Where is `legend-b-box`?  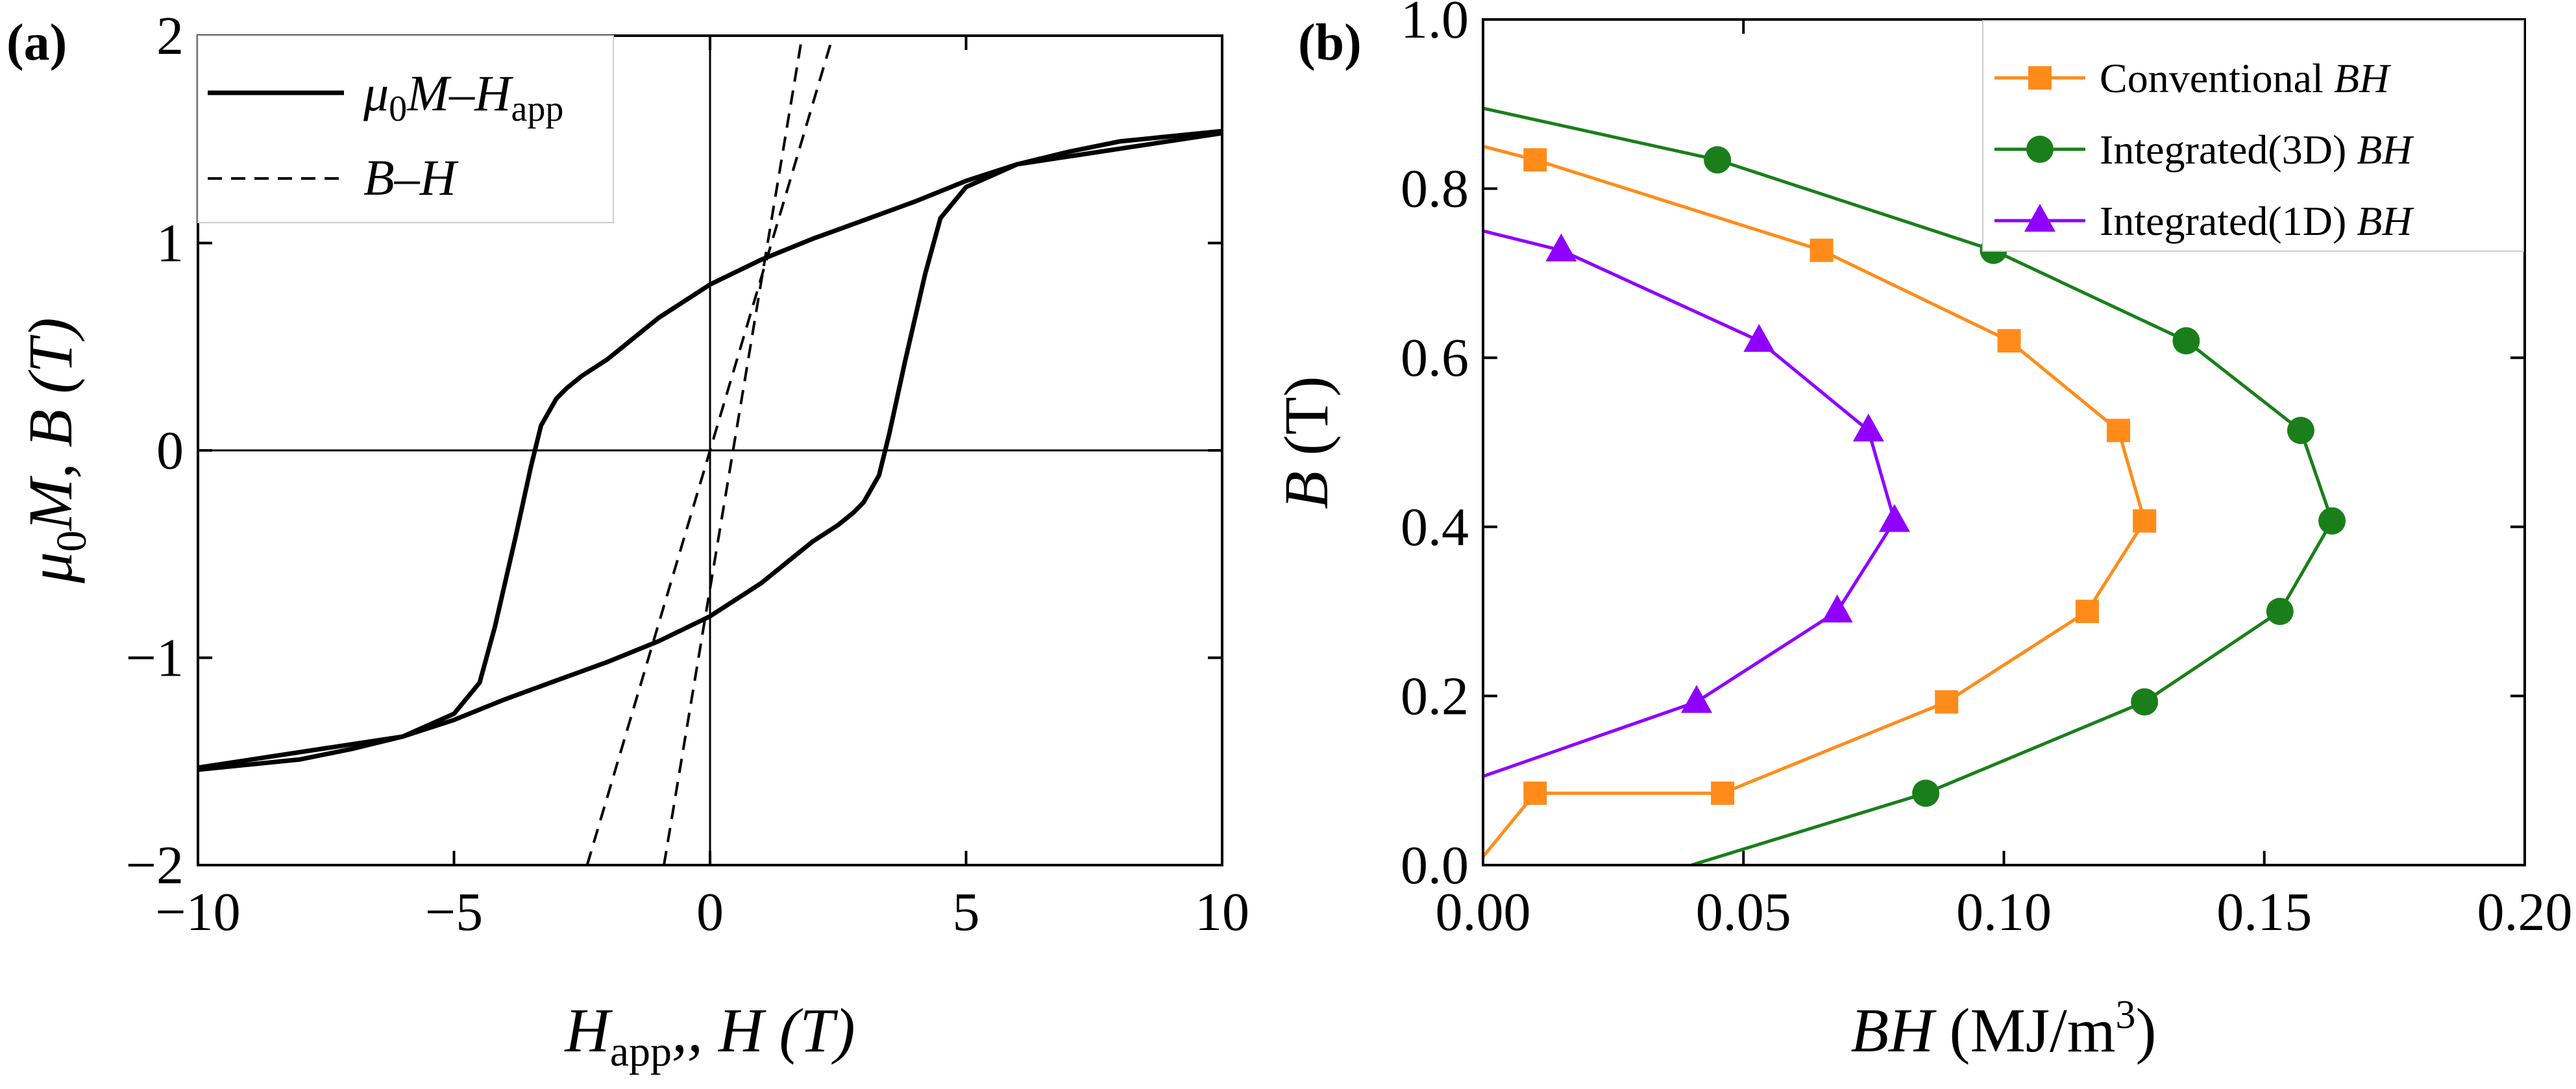
legend-b-box is located at coordinates (2253, 136).